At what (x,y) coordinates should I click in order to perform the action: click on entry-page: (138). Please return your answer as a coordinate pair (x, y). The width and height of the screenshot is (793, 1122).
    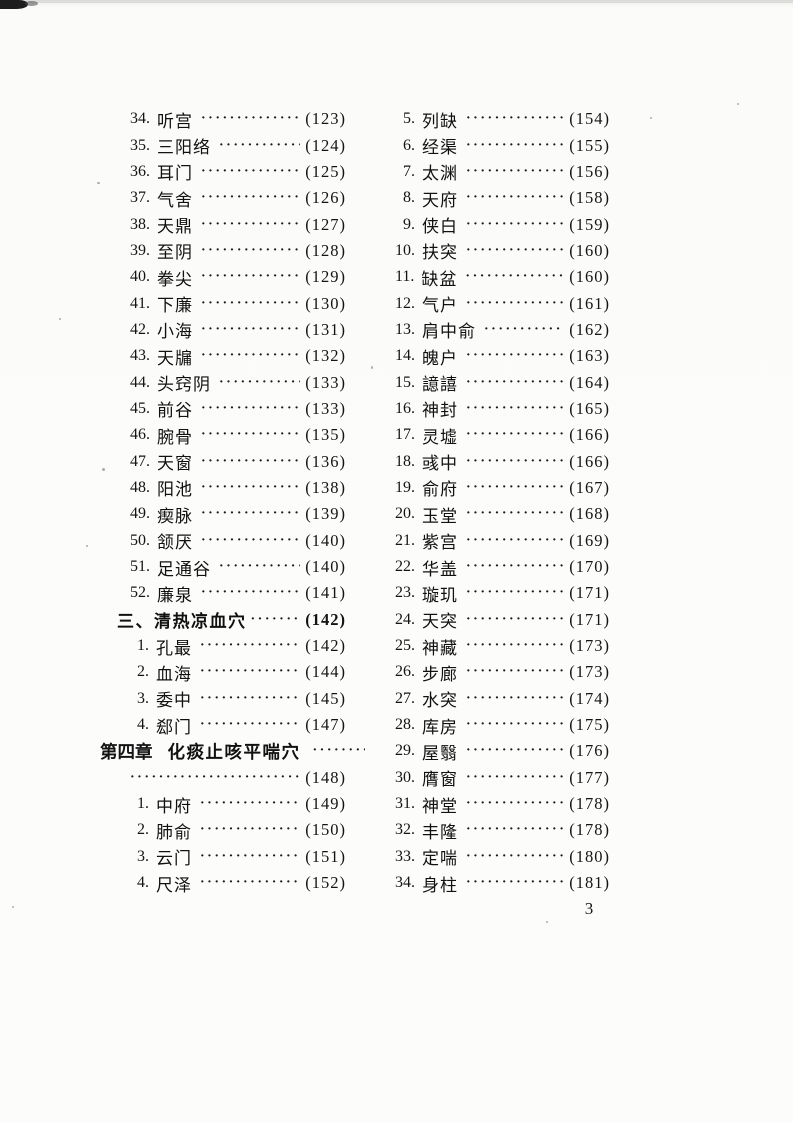
    Looking at the image, I should click on (325, 487).